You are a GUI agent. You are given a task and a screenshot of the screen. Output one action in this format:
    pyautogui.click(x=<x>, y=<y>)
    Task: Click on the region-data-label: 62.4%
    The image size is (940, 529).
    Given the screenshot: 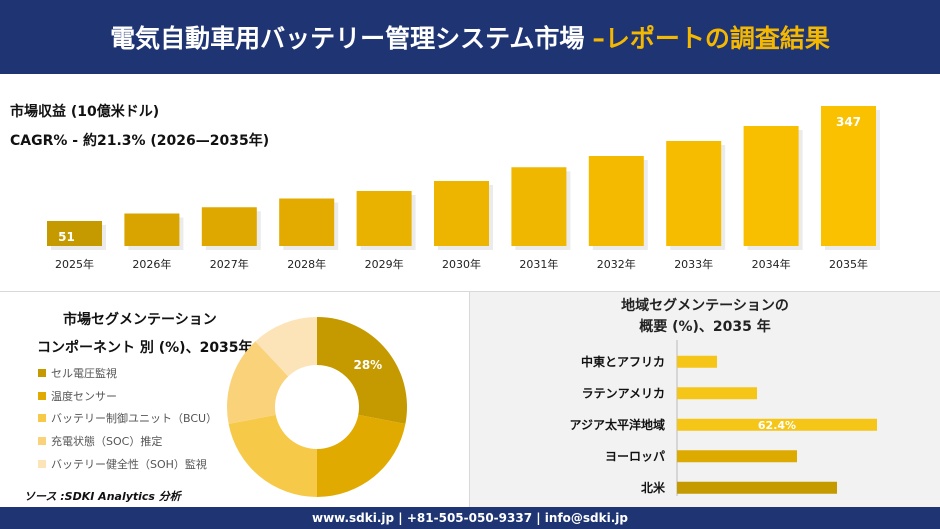 What is the action you would take?
    pyautogui.click(x=777, y=425)
    